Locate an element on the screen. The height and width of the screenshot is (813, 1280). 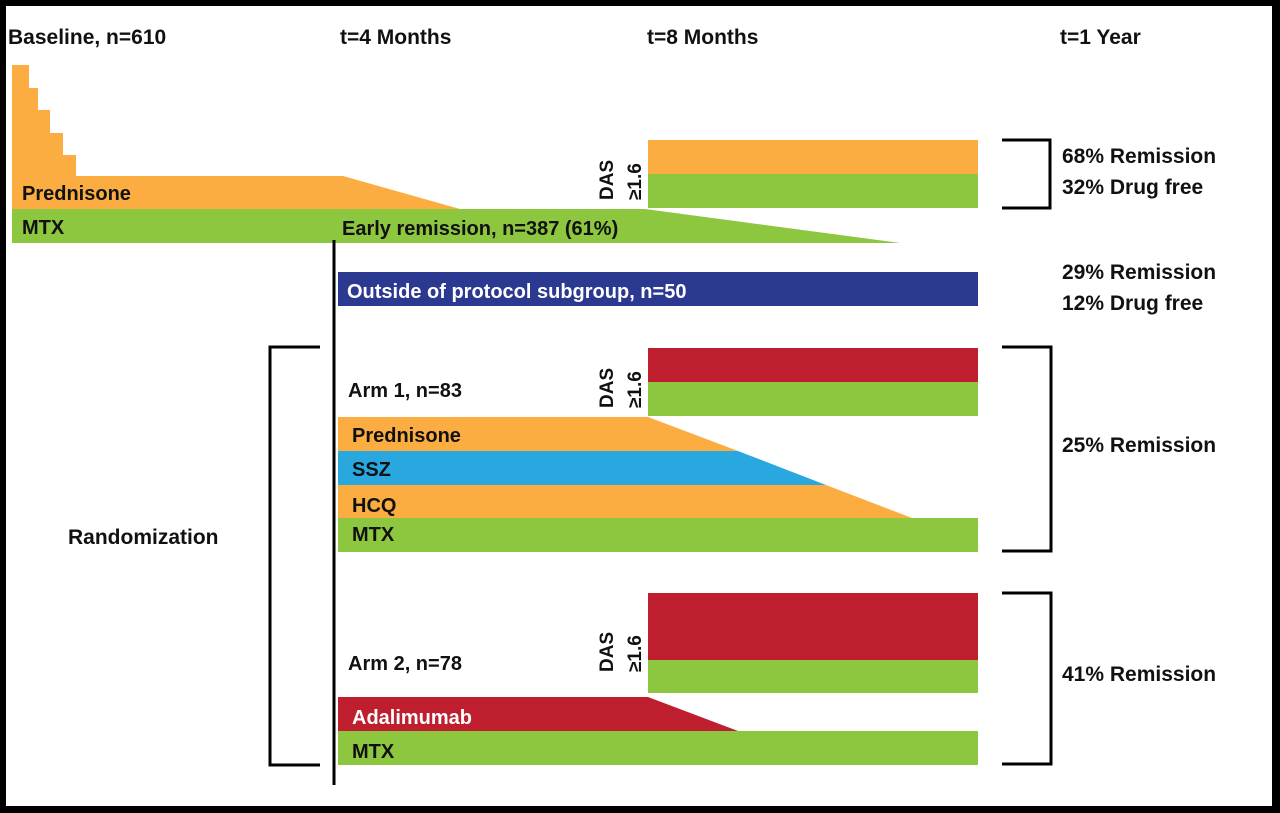
arm1-hcq-bar is located at coordinates (625, 501).